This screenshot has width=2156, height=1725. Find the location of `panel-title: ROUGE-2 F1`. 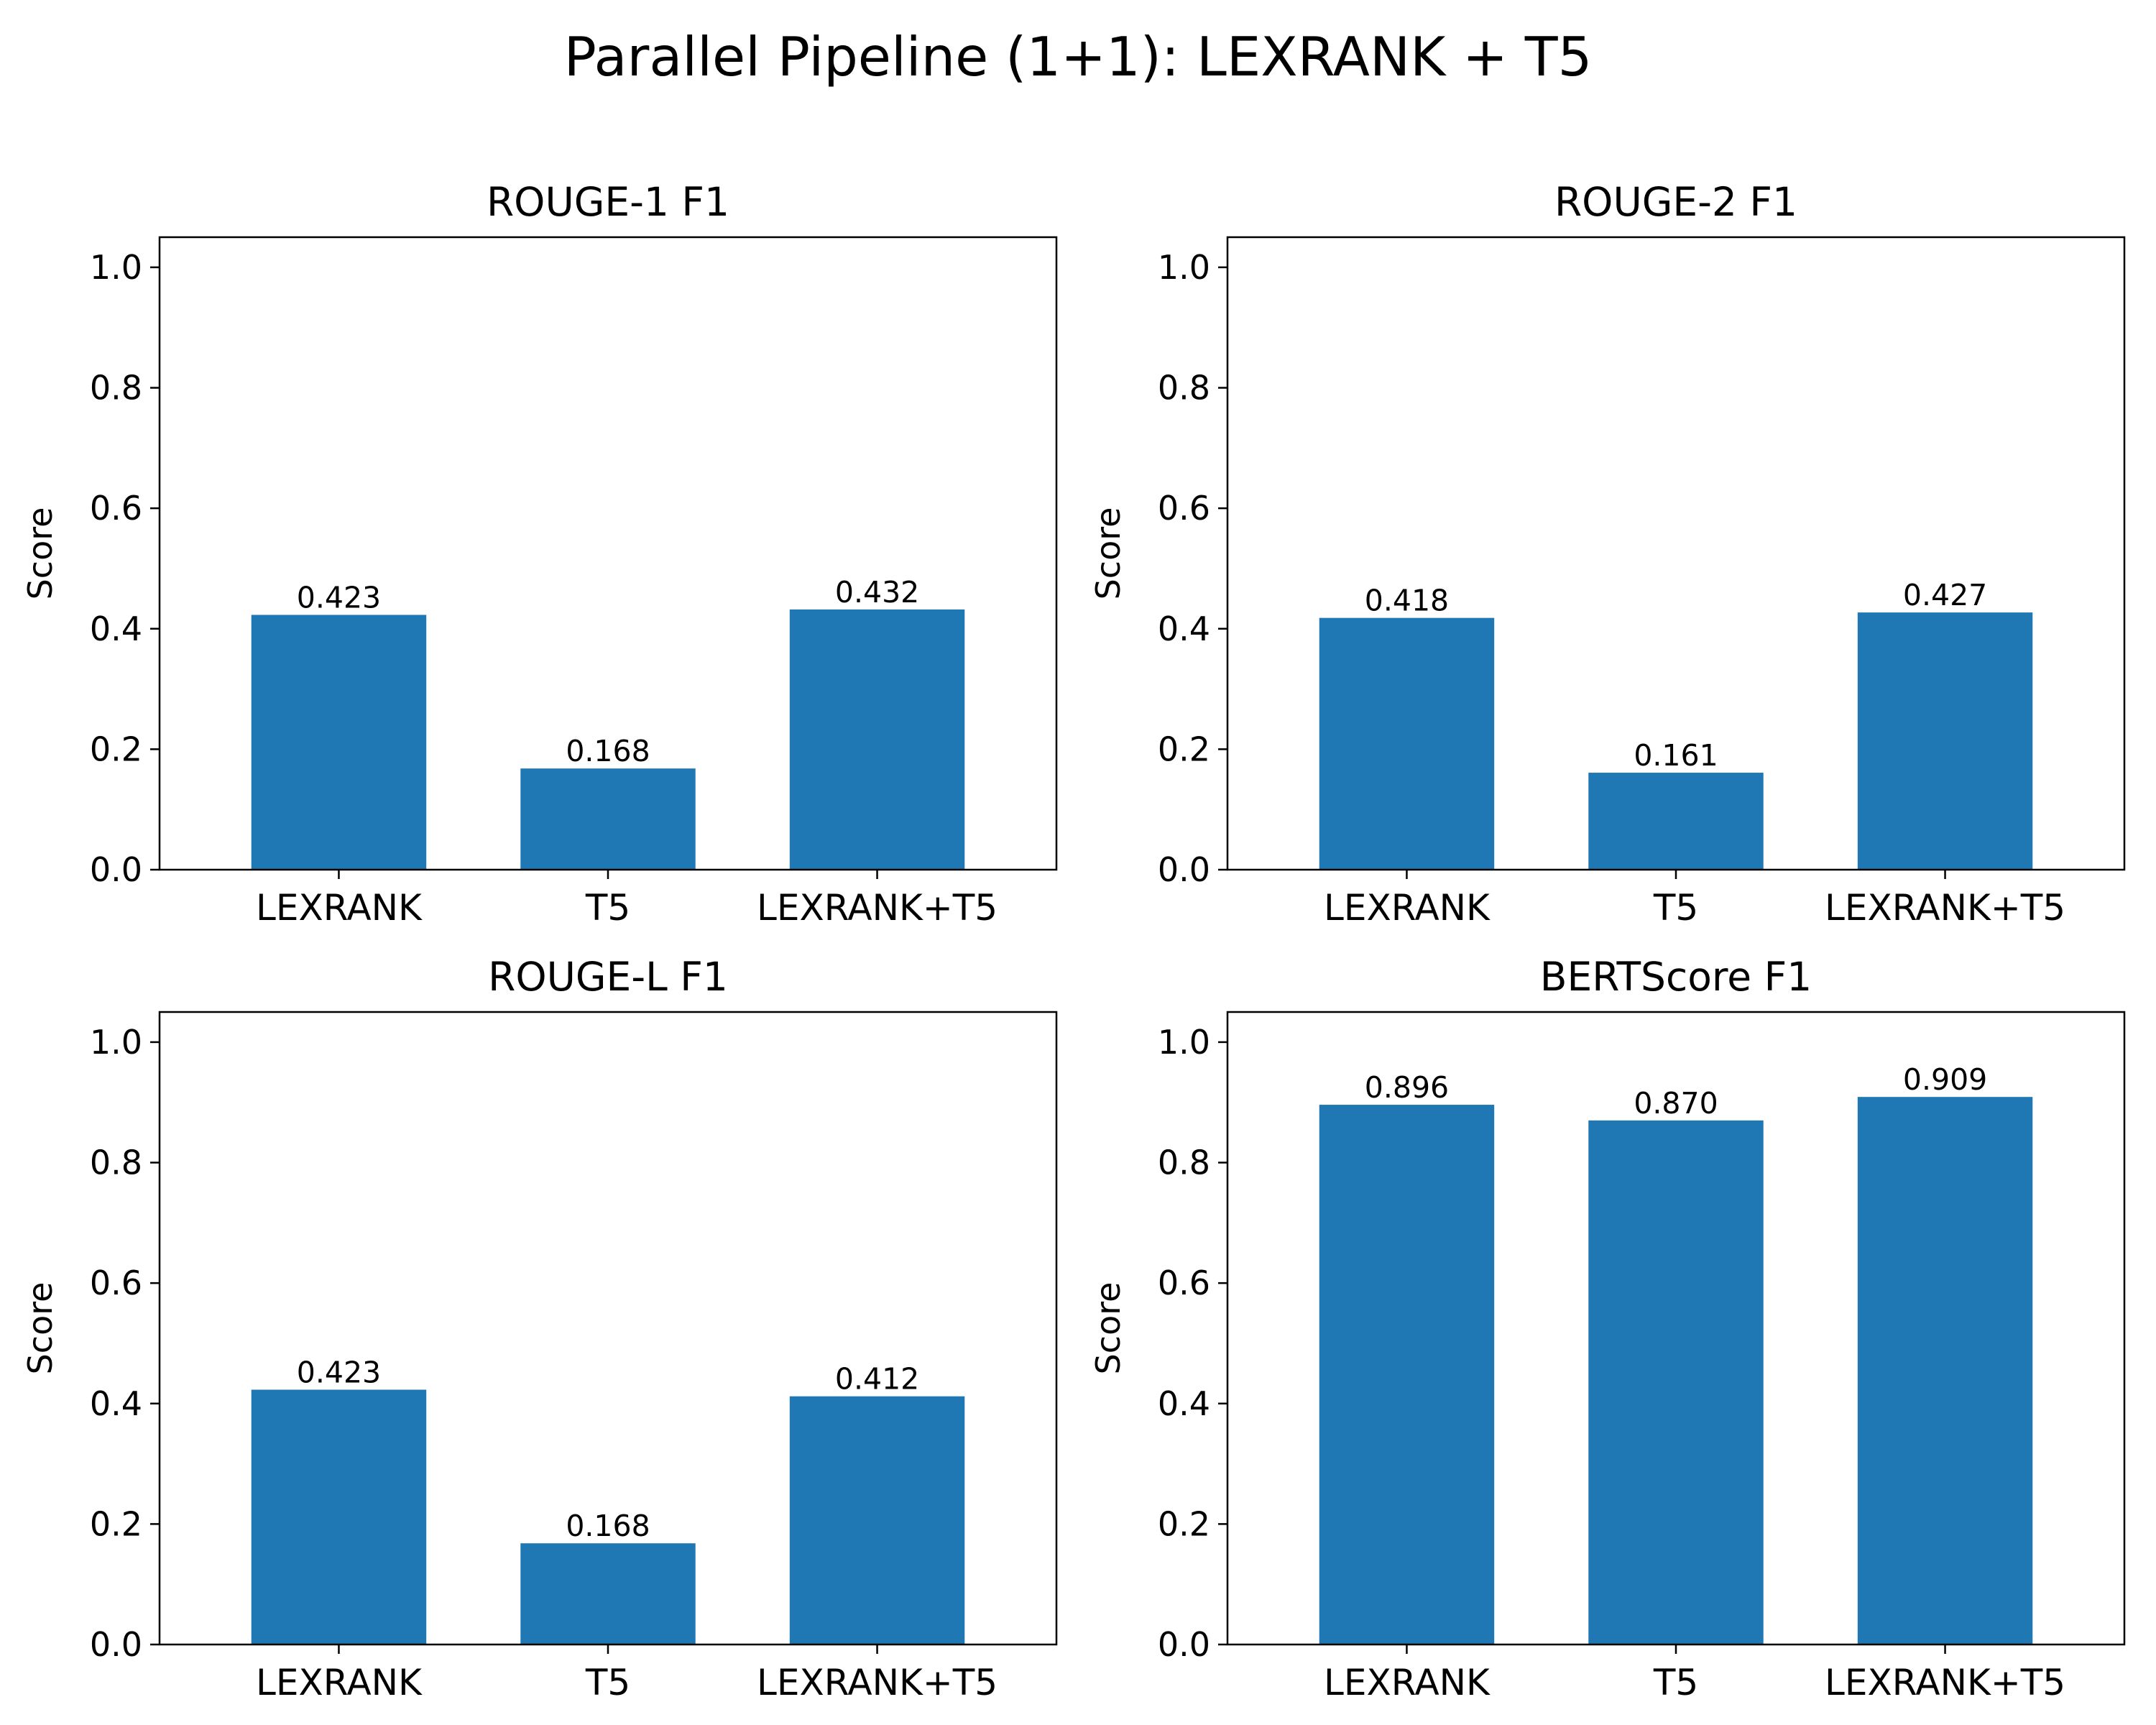

panel-title: ROUGE-2 F1 is located at coordinates (1675, 202).